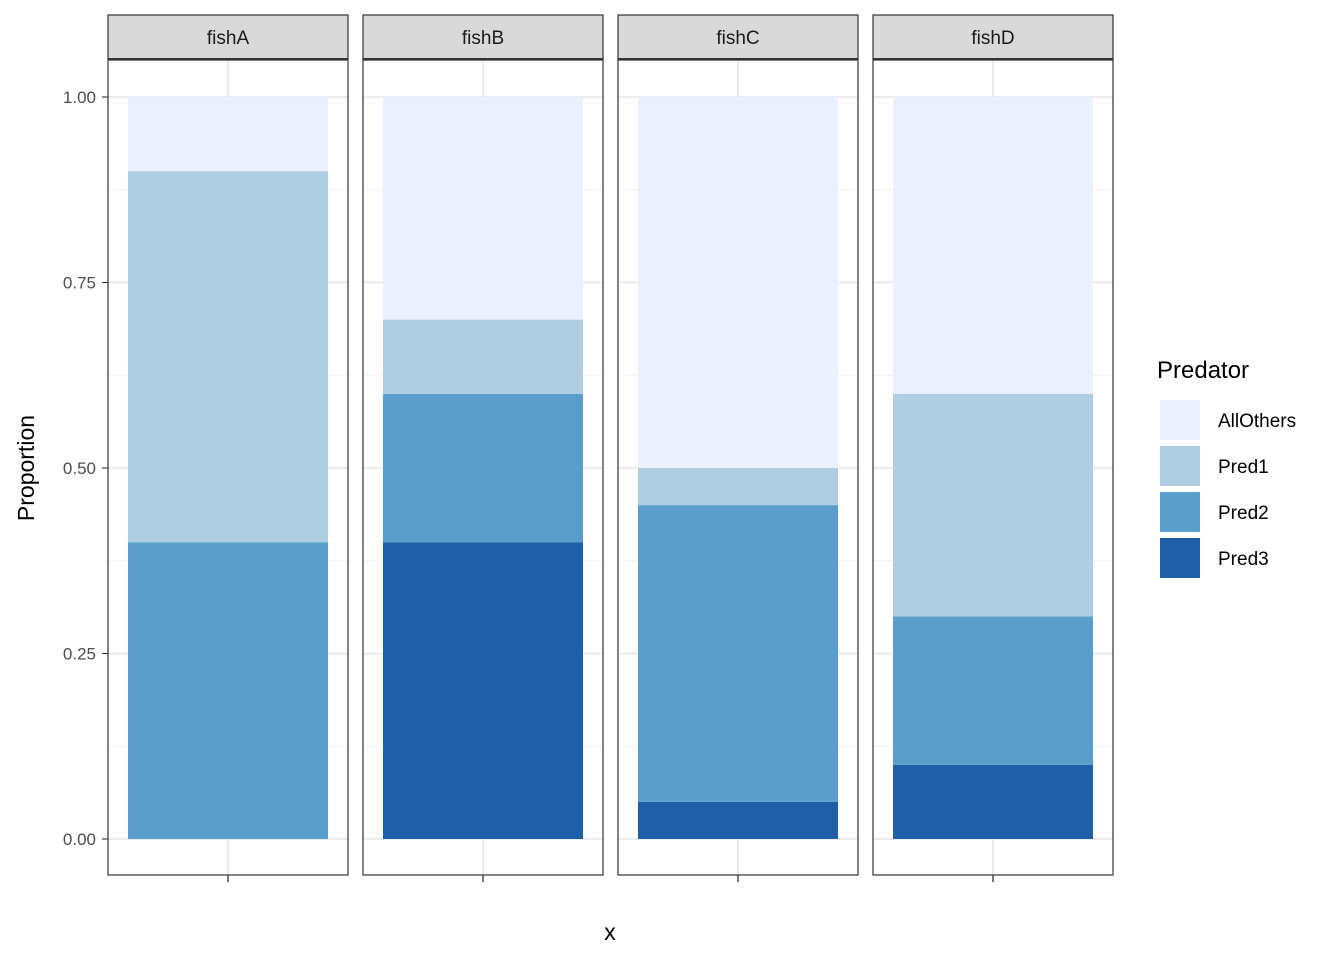  What do you see at coordinates (993, 690) in the screenshot?
I see `bar-fishD-Pred2` at bounding box center [993, 690].